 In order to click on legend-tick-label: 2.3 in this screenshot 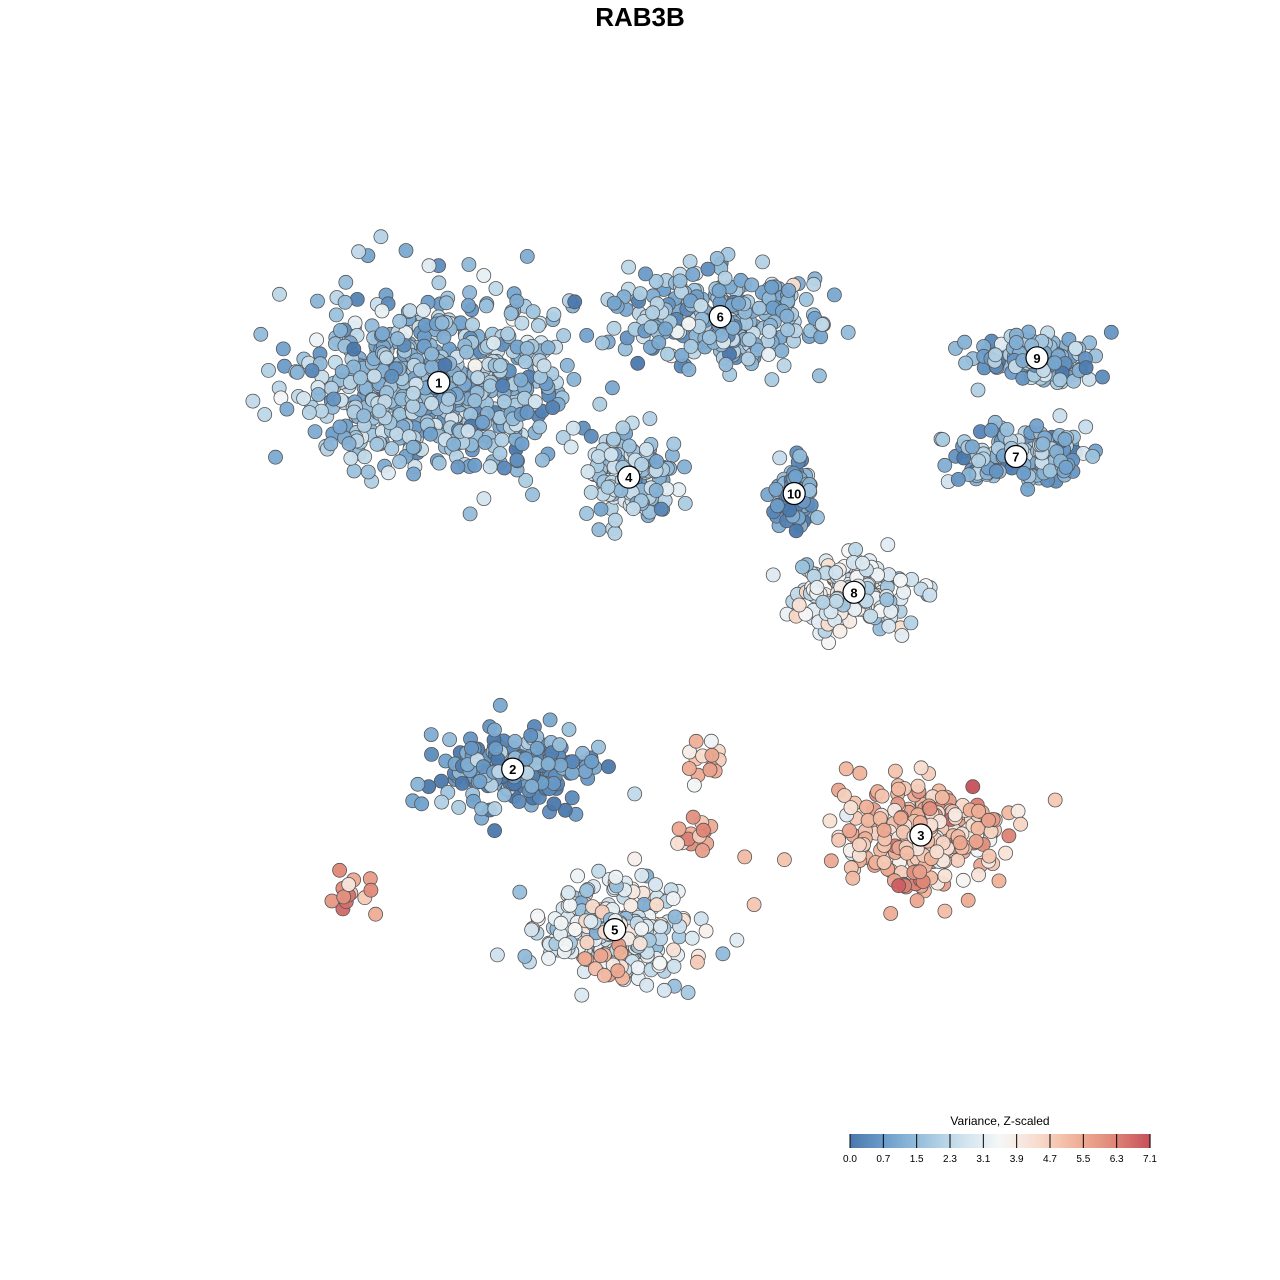, I will do `click(950, 1159)`.